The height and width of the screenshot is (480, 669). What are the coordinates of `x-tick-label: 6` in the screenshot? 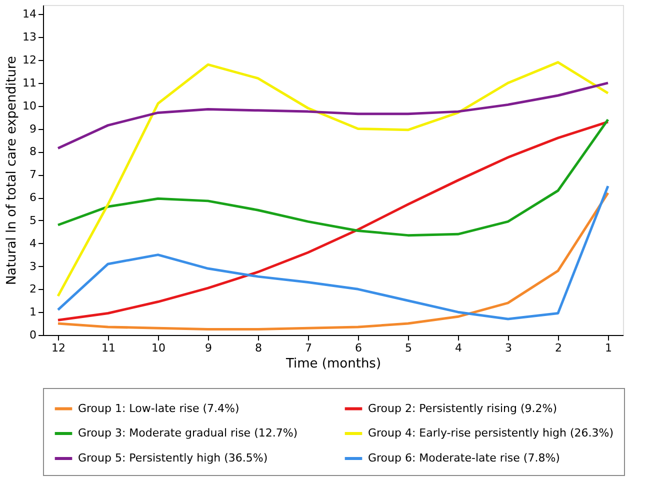 It's located at (358, 348).